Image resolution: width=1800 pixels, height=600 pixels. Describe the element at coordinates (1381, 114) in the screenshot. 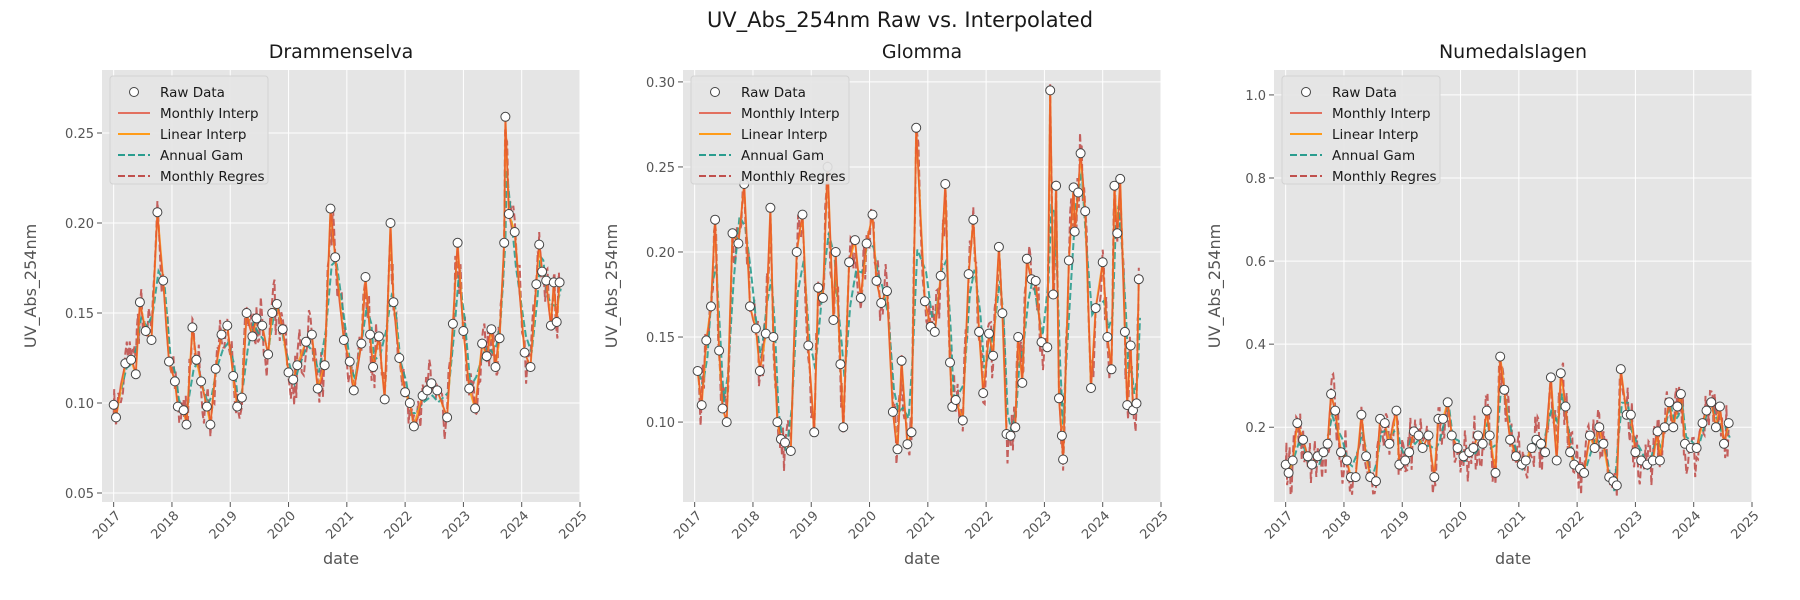

I see `legend-label: Monthly Interp` at that location.